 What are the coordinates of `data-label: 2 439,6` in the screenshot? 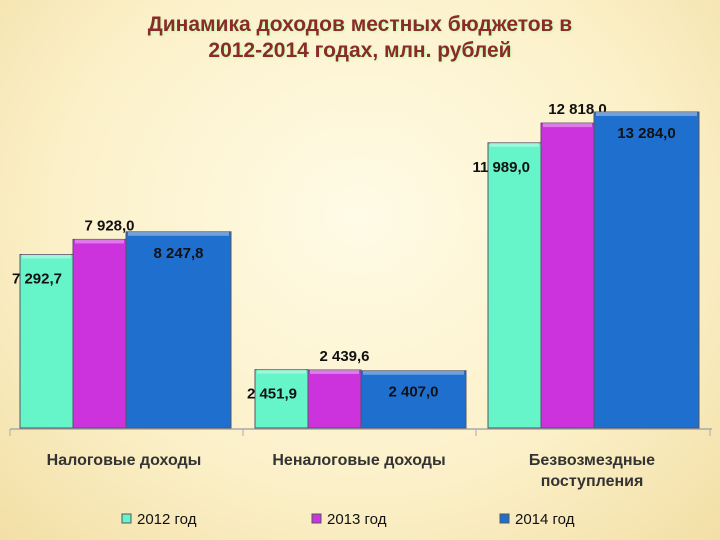 It's located at (344, 356).